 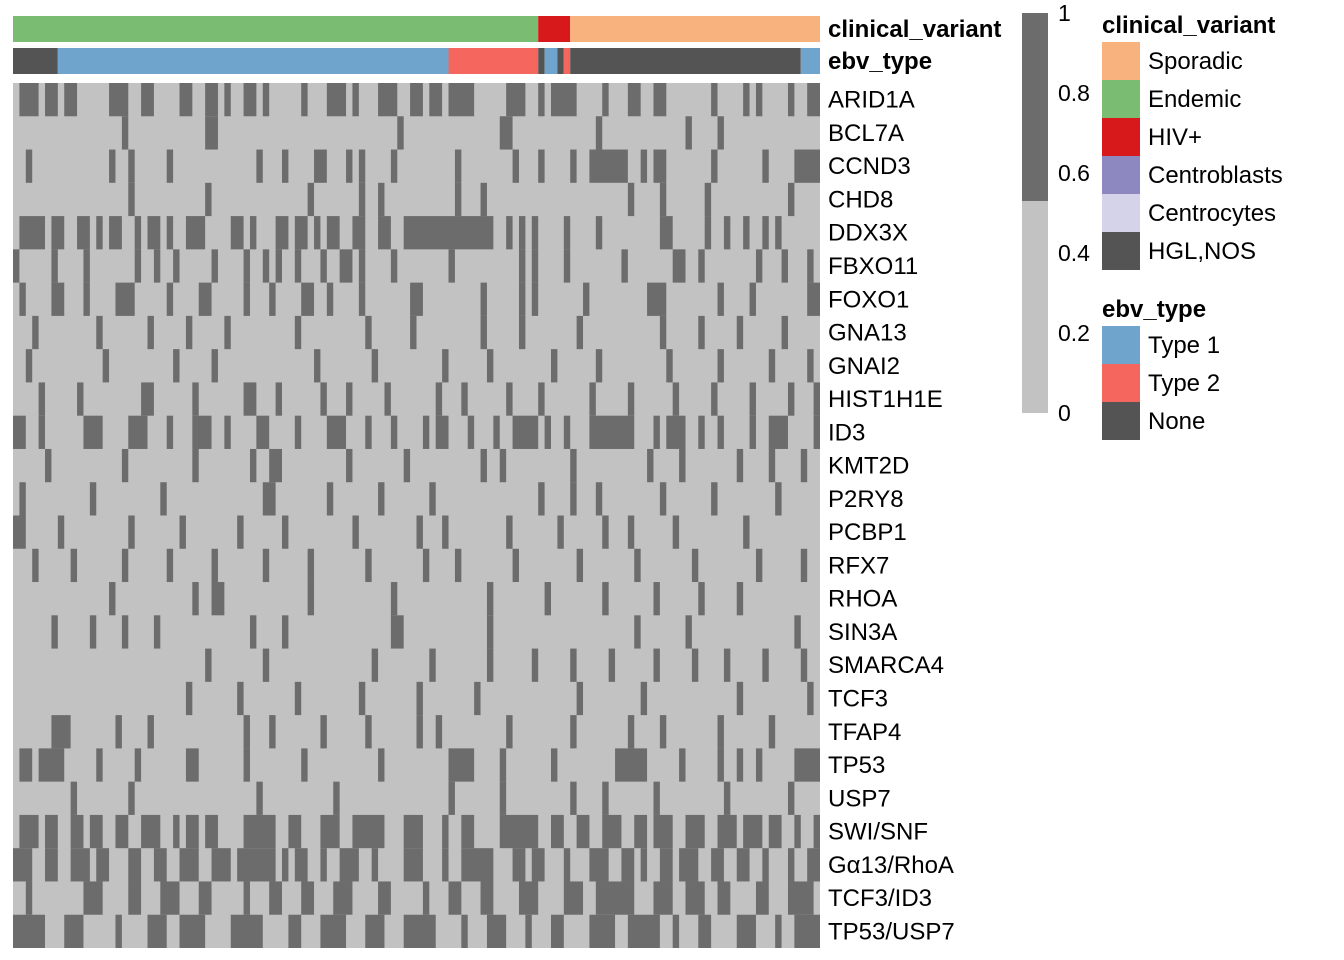 I want to click on row-label: TCF3, so click(x=858, y=698).